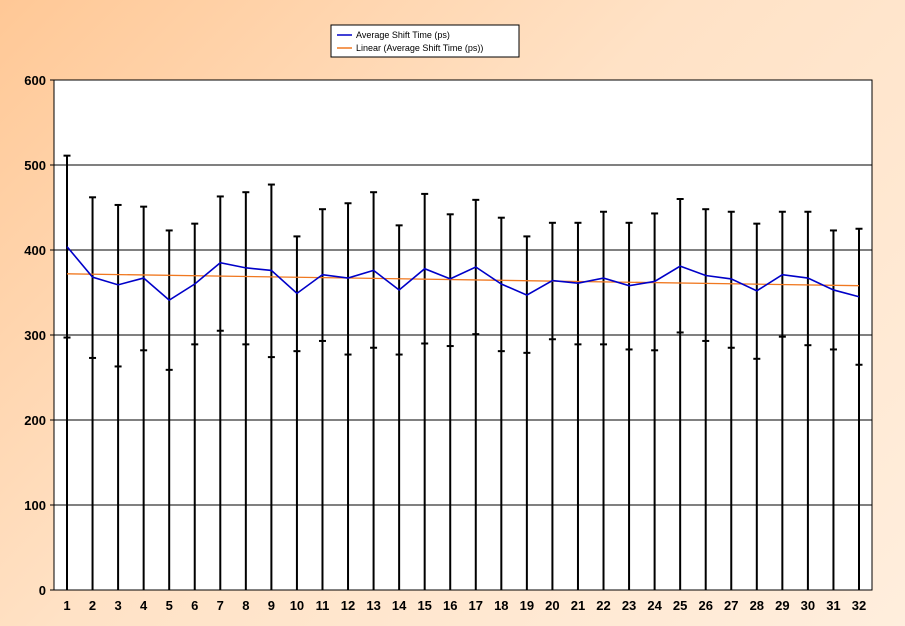 Image resolution: width=905 pixels, height=626 pixels. What do you see at coordinates (629, 605) in the screenshot?
I see `x-tick-label: 23` at bounding box center [629, 605].